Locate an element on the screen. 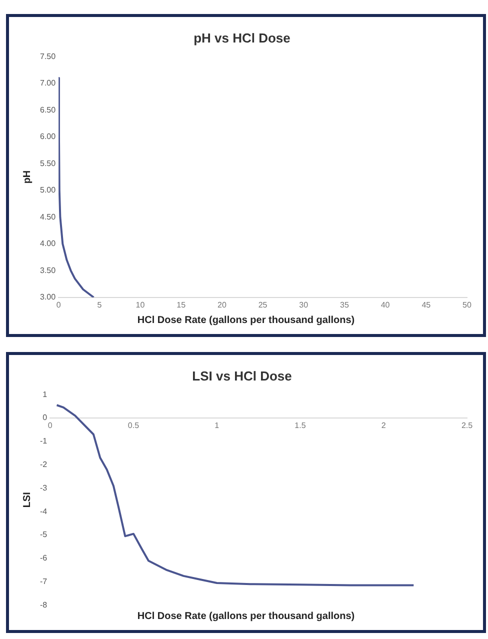 Image resolution: width=488 pixels, height=639 pixels. y-tick-label: 3.50 is located at coordinates (48, 270).